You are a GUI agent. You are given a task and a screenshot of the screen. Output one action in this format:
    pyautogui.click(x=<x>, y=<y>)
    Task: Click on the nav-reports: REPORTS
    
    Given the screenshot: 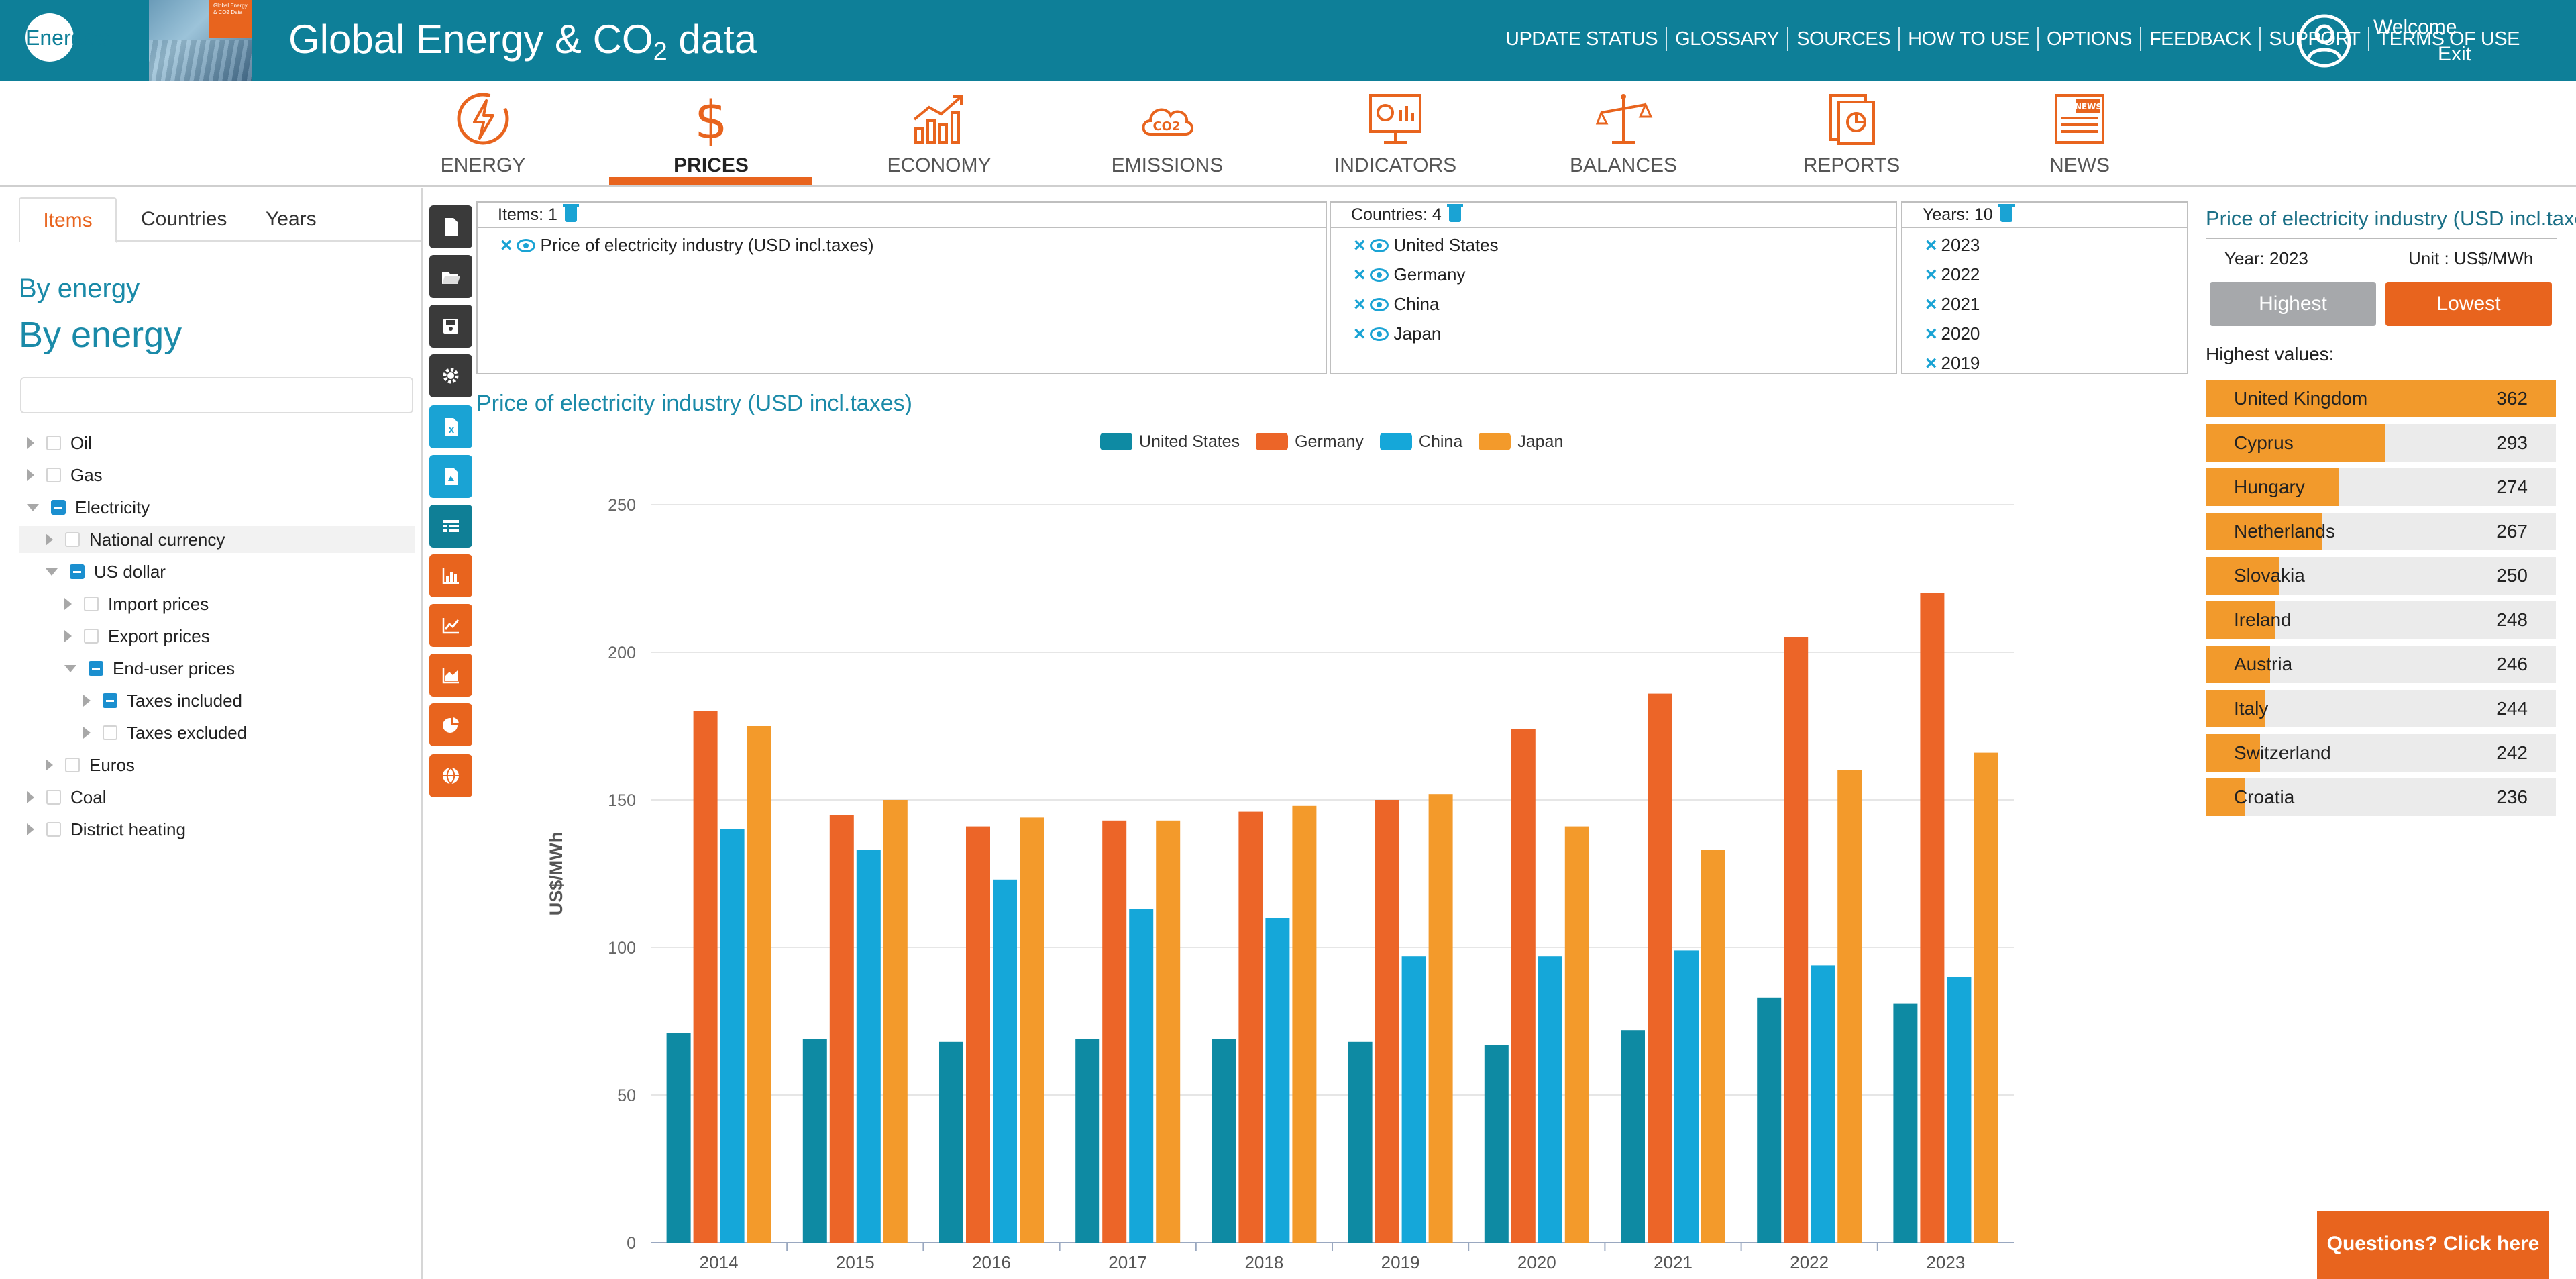 What is the action you would take?
    pyautogui.click(x=1851, y=137)
    